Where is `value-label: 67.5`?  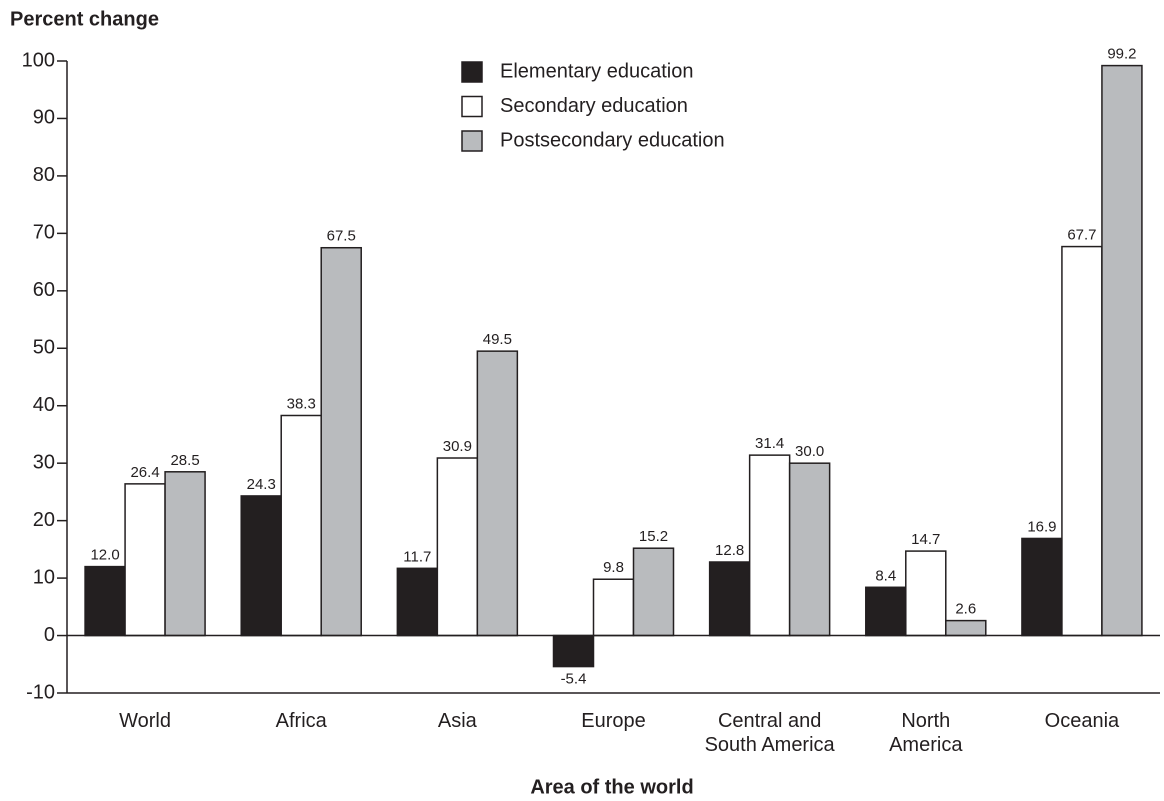
value-label: 67.5 is located at coordinates (341, 236).